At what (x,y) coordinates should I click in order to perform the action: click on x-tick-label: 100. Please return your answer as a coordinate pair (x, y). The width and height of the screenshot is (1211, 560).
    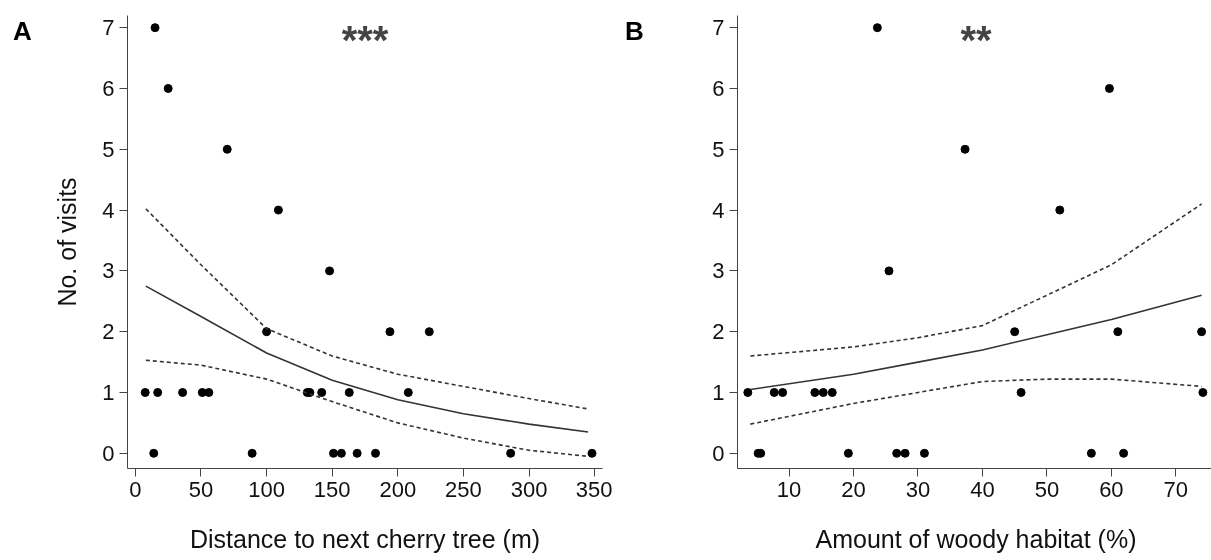
    Looking at the image, I should click on (266, 489).